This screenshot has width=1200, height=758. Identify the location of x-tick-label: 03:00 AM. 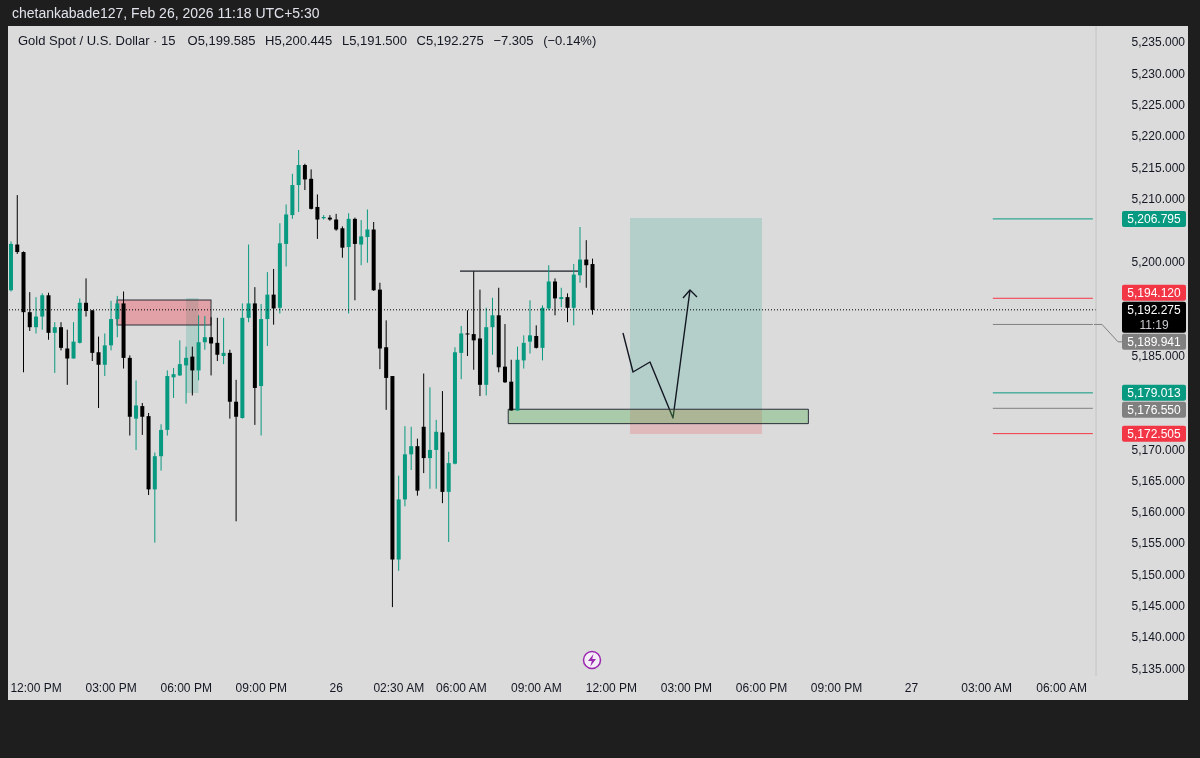
(986, 688).